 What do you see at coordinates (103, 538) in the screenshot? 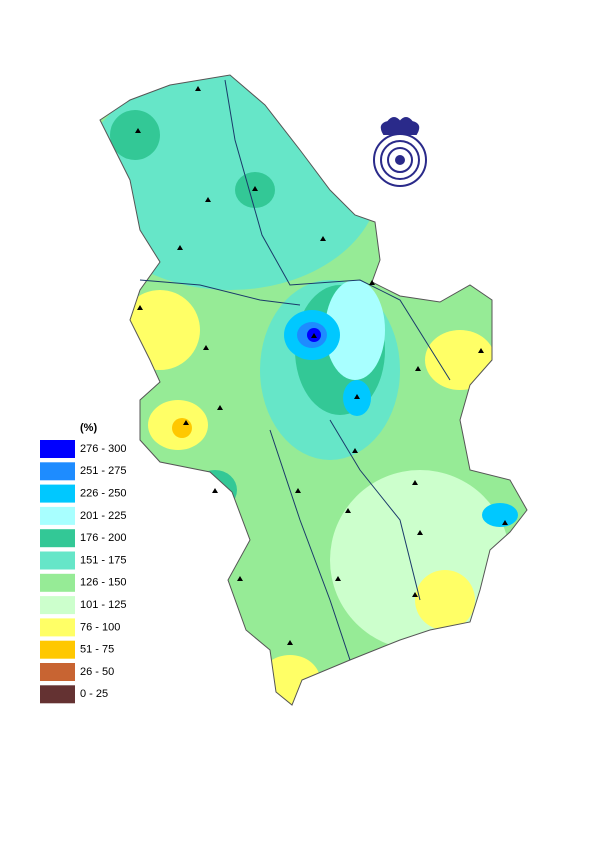
I see `legend-label: 176 - 200` at bounding box center [103, 538].